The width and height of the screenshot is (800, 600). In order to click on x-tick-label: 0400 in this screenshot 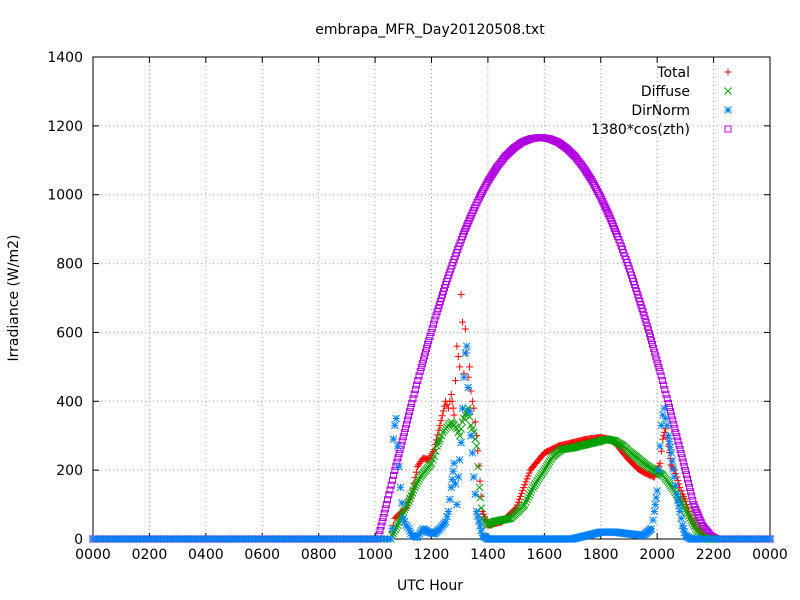, I will do `click(206, 555)`.